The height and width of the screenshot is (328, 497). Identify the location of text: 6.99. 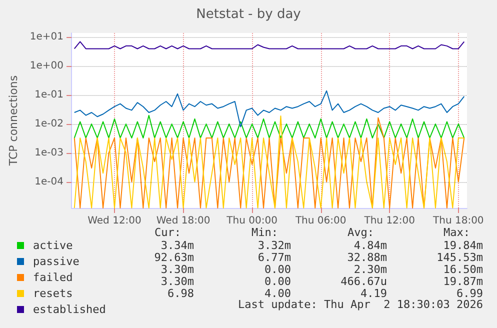
(469, 293).